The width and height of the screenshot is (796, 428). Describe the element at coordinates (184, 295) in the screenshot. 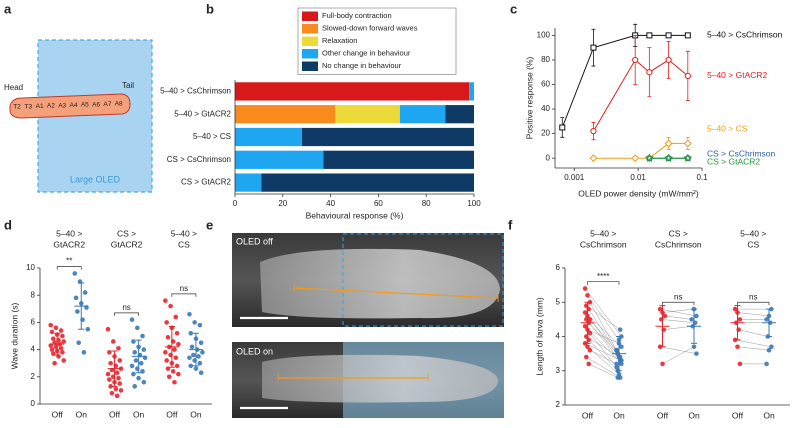

I see `significance-bracket` at that location.